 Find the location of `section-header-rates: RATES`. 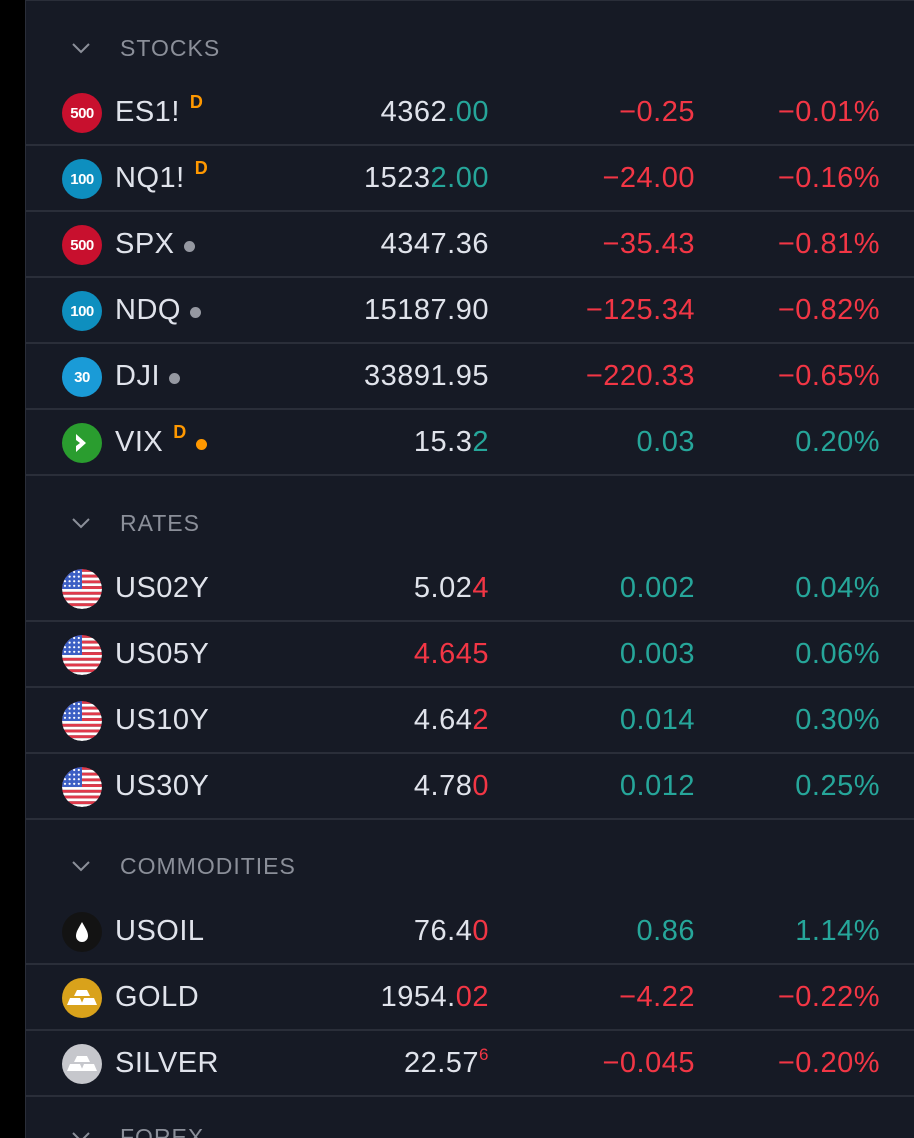

section-header-rates: RATES is located at coordinates (470, 523).